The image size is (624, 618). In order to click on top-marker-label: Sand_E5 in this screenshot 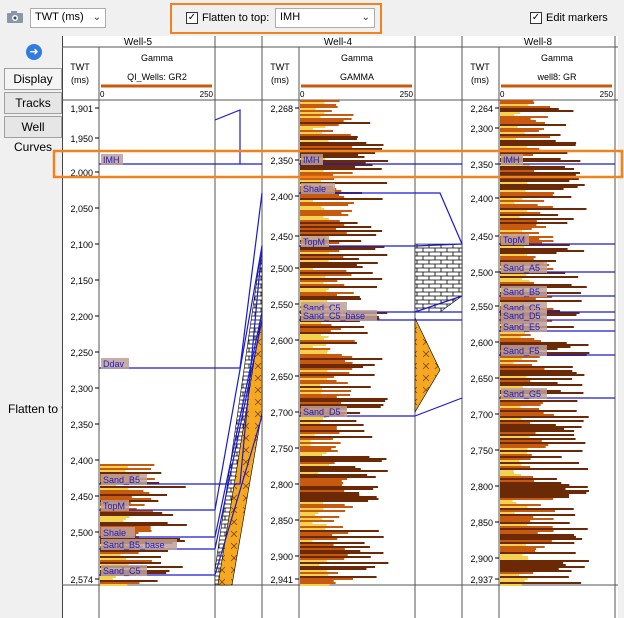, I will do `click(521, 327)`.